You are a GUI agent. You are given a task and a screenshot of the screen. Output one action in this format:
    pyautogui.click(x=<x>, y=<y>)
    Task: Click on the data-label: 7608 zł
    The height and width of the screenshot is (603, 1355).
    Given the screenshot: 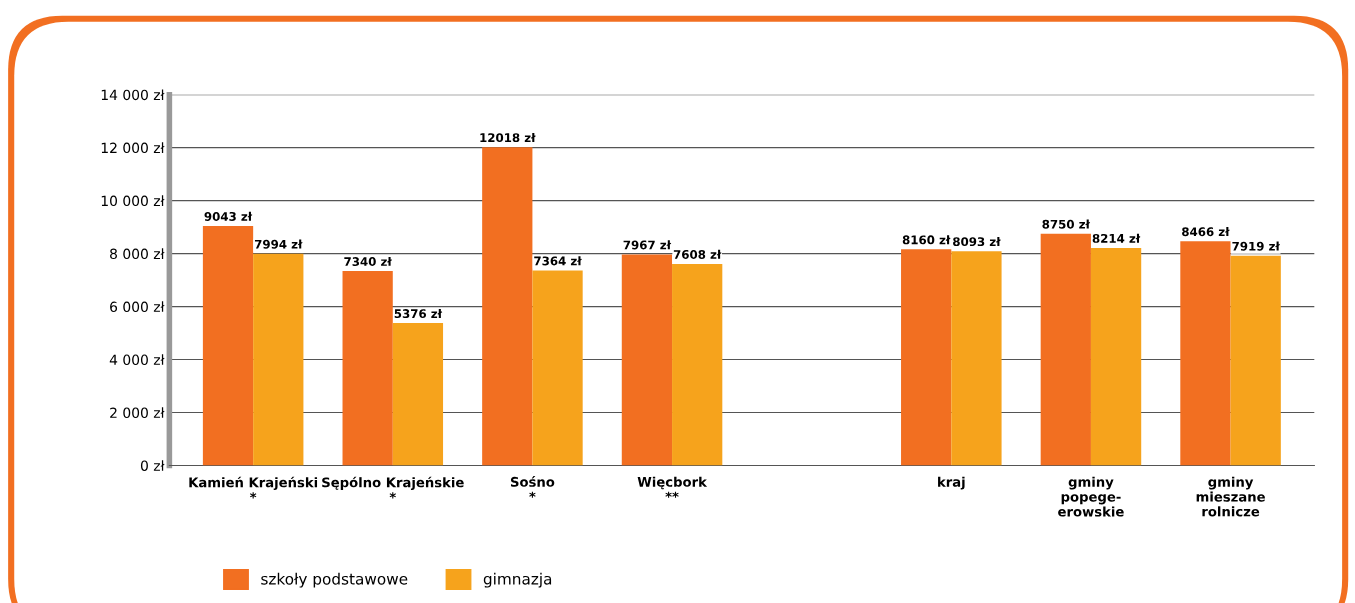 What is the action you would take?
    pyautogui.click(x=697, y=254)
    